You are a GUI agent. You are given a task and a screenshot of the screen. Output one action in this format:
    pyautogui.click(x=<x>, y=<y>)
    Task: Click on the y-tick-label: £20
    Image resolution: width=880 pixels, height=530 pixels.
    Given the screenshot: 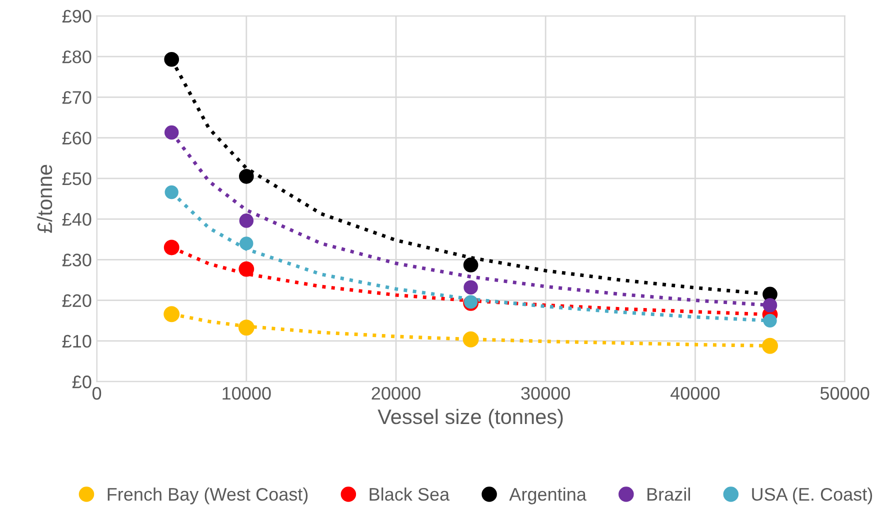 What is the action you would take?
    pyautogui.click(x=77, y=301)
    